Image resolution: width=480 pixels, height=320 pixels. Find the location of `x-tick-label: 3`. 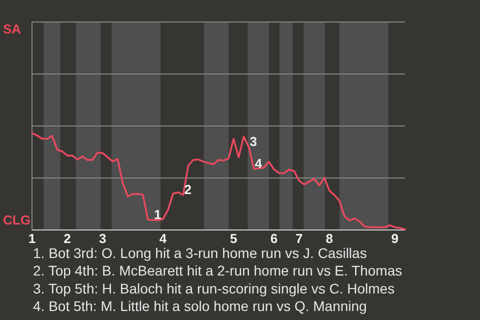

x-tick-label: 3 is located at coordinates (102, 238).